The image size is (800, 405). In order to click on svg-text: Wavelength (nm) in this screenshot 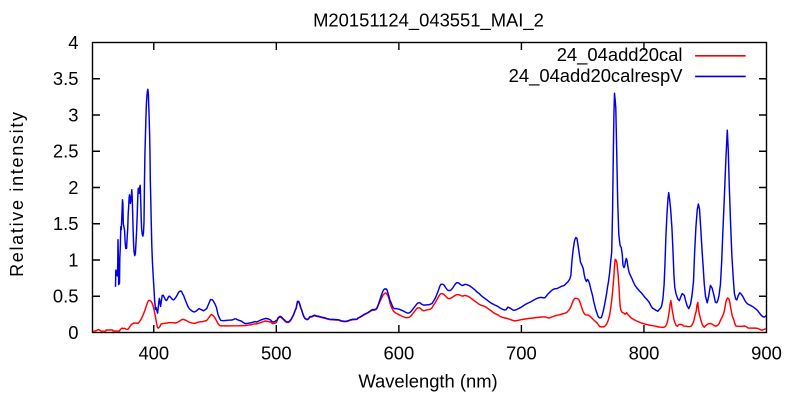, I will do `click(427, 381)`.